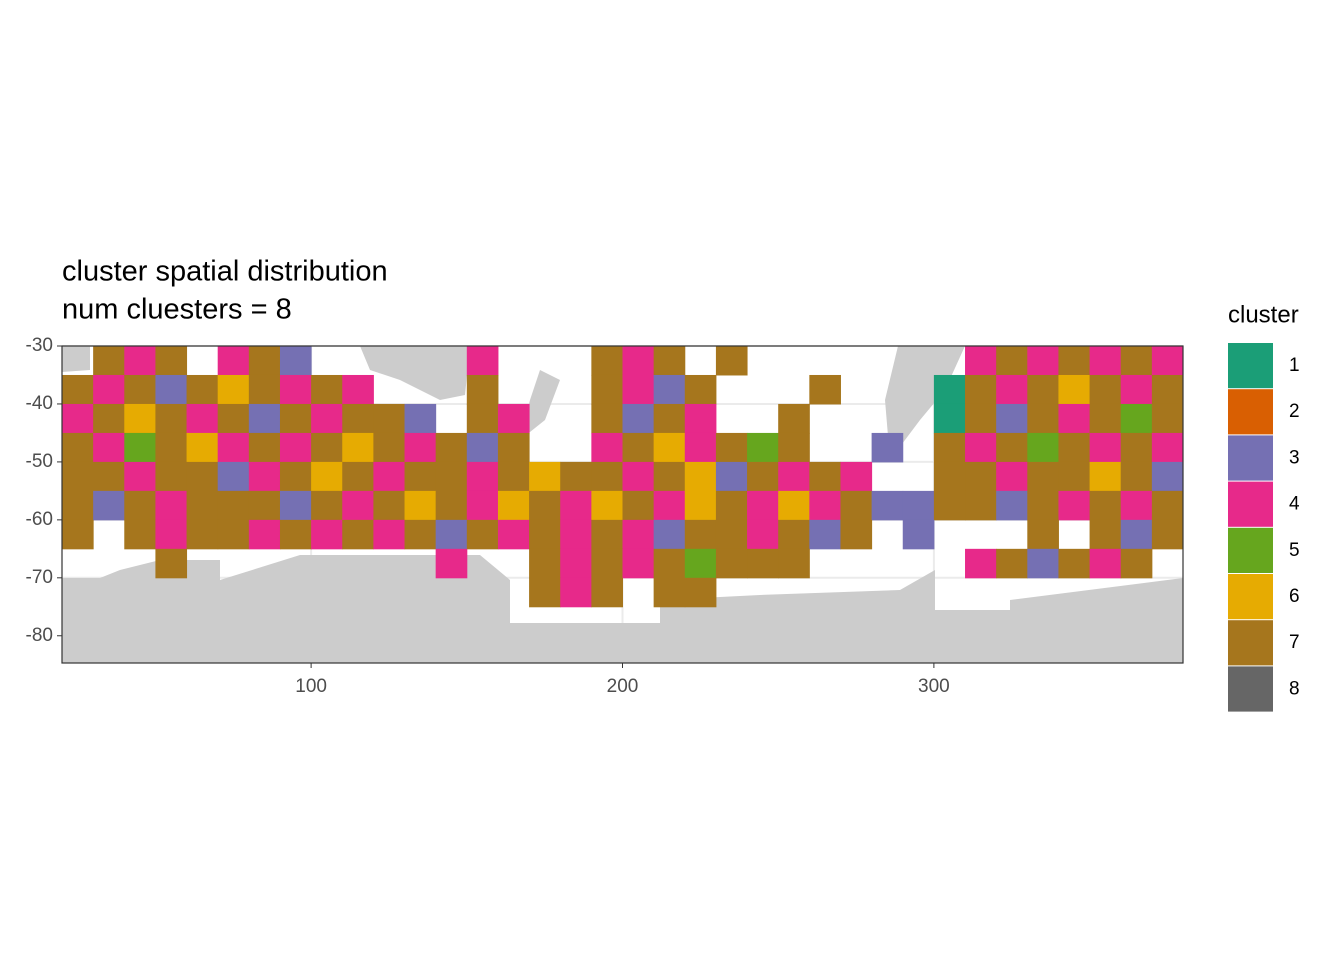  Describe the element at coordinates (623, 686) in the screenshot. I see `x-tick-label: 200` at that location.